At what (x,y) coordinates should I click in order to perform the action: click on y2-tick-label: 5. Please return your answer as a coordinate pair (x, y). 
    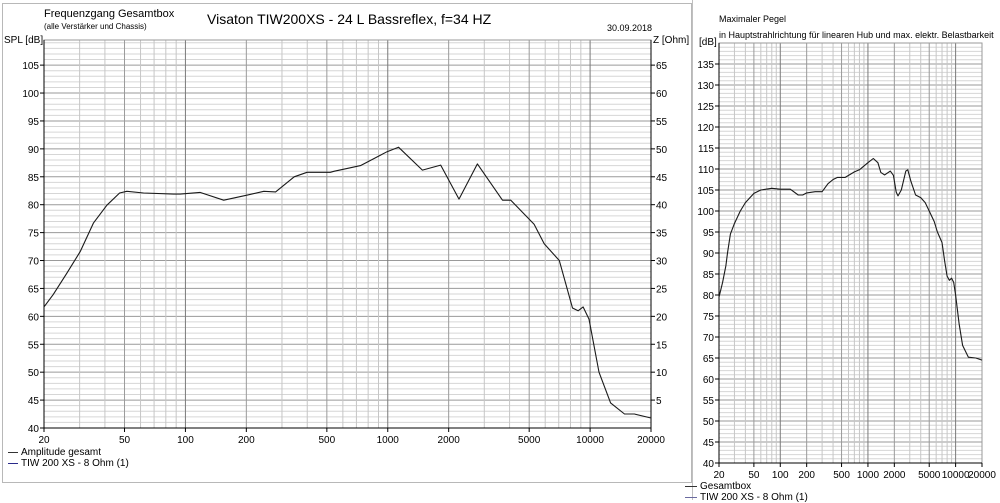
    Looking at the image, I should click on (659, 401).